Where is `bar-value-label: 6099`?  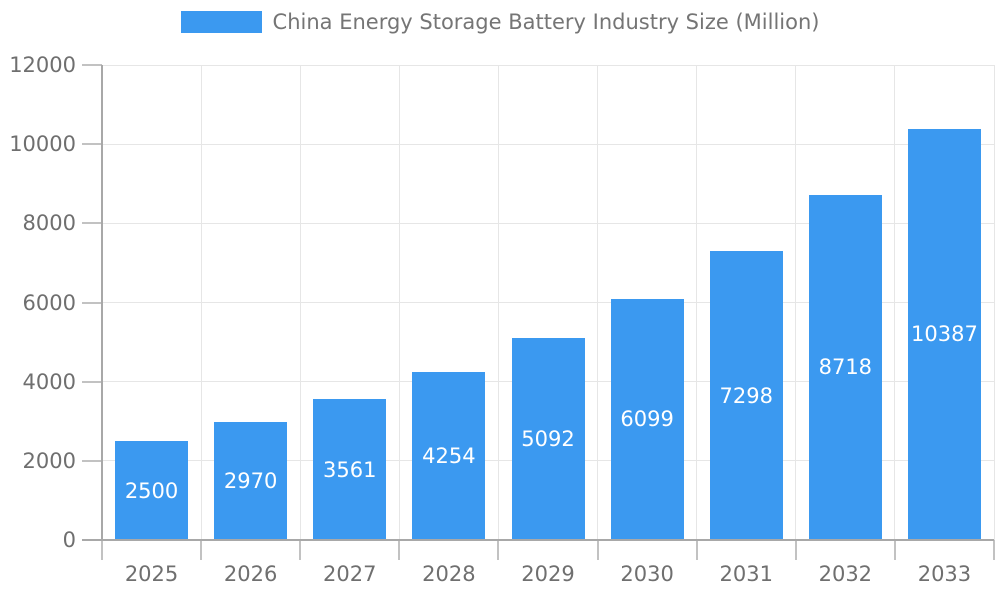
bar-value-label: 6099 is located at coordinates (647, 419).